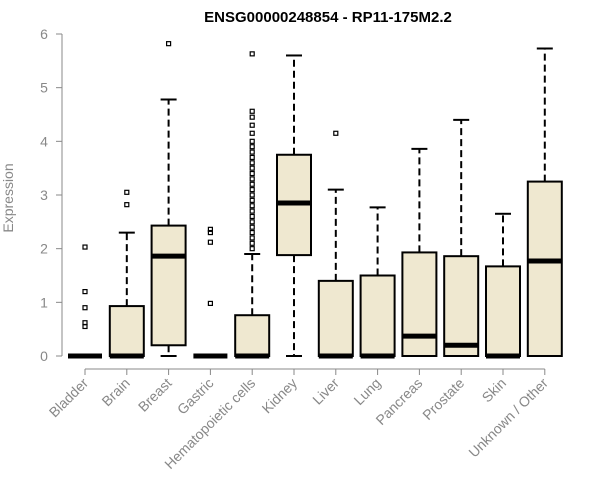  Describe the element at coordinates (44, 302) in the screenshot. I see `y-tick-label: 1` at that location.